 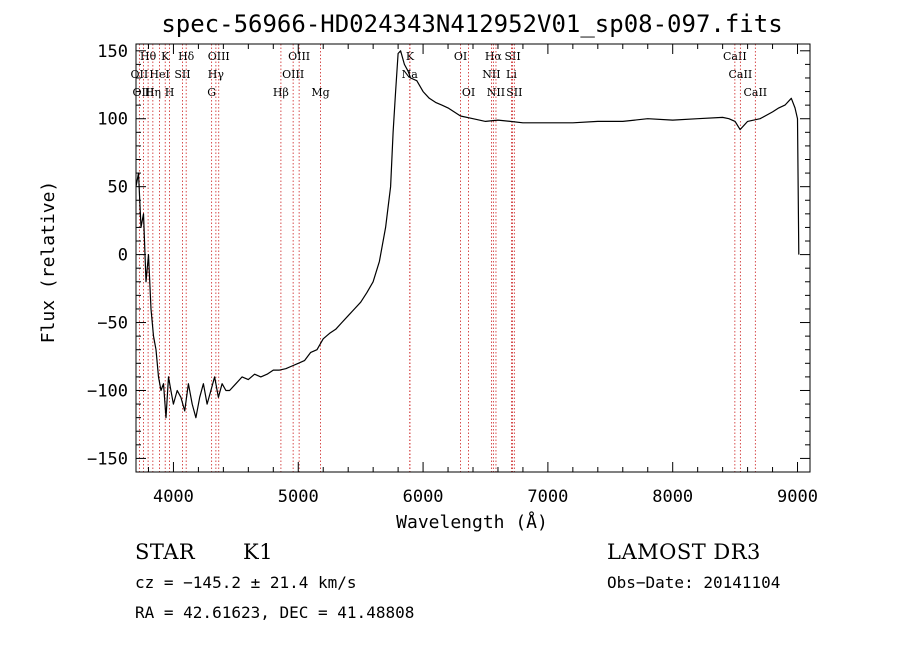 What do you see at coordinates (423, 497) in the screenshot?
I see `x-tick-label: 6000` at bounding box center [423, 497].